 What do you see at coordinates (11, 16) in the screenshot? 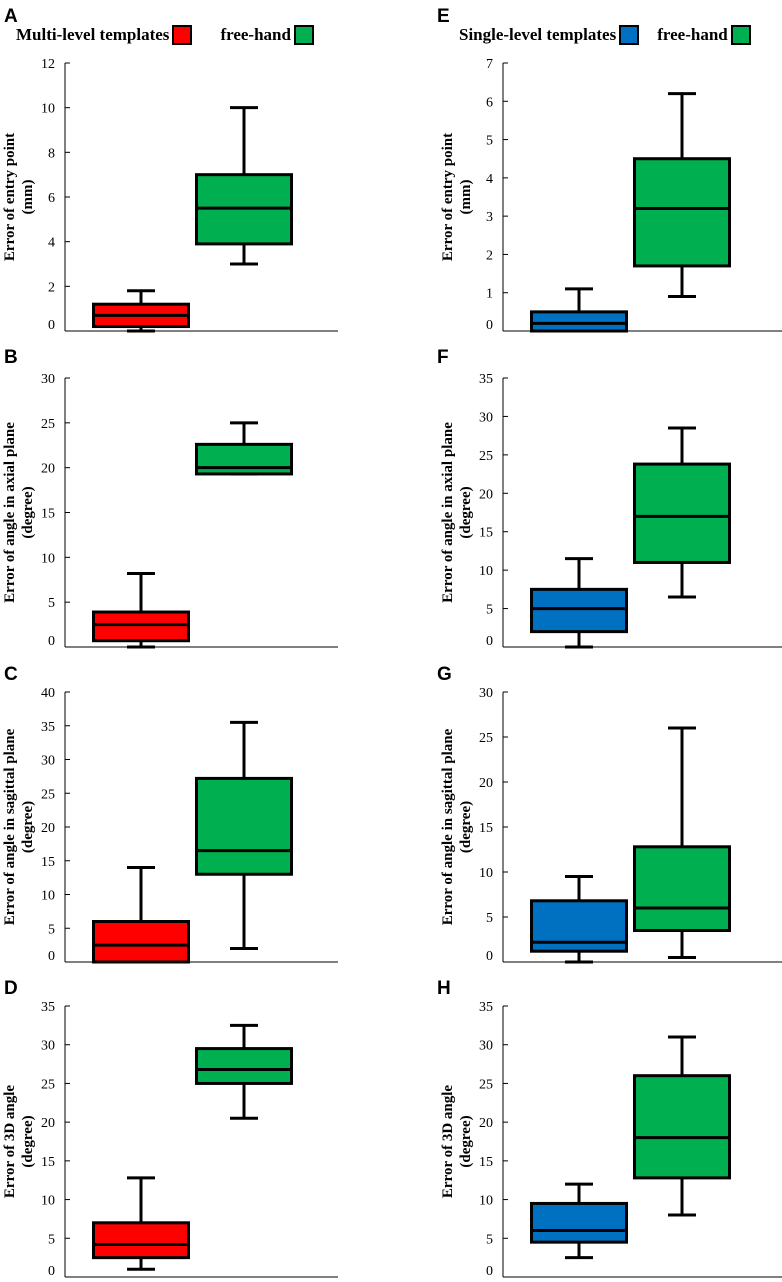
I see `panel-letter-a: A` at bounding box center [11, 16].